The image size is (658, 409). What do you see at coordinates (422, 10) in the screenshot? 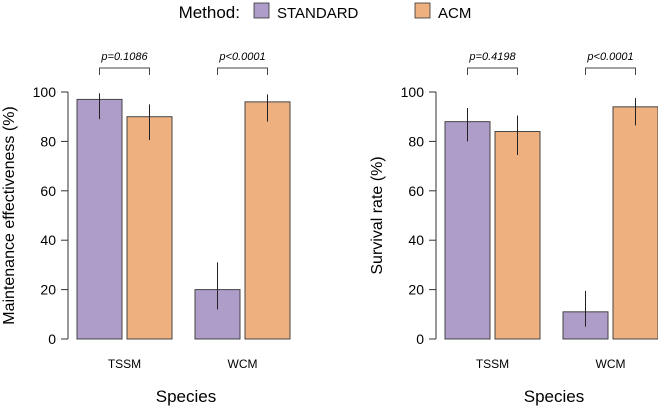
I see `legend-swatch-acm` at bounding box center [422, 10].